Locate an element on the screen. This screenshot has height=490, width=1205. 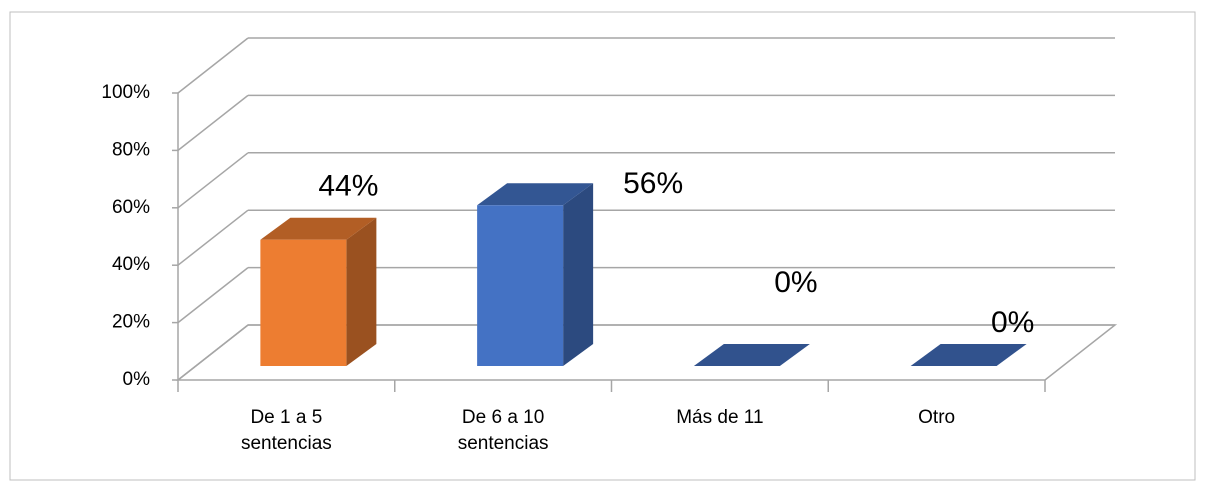
y-tick-label: 80% is located at coordinates (131, 149).